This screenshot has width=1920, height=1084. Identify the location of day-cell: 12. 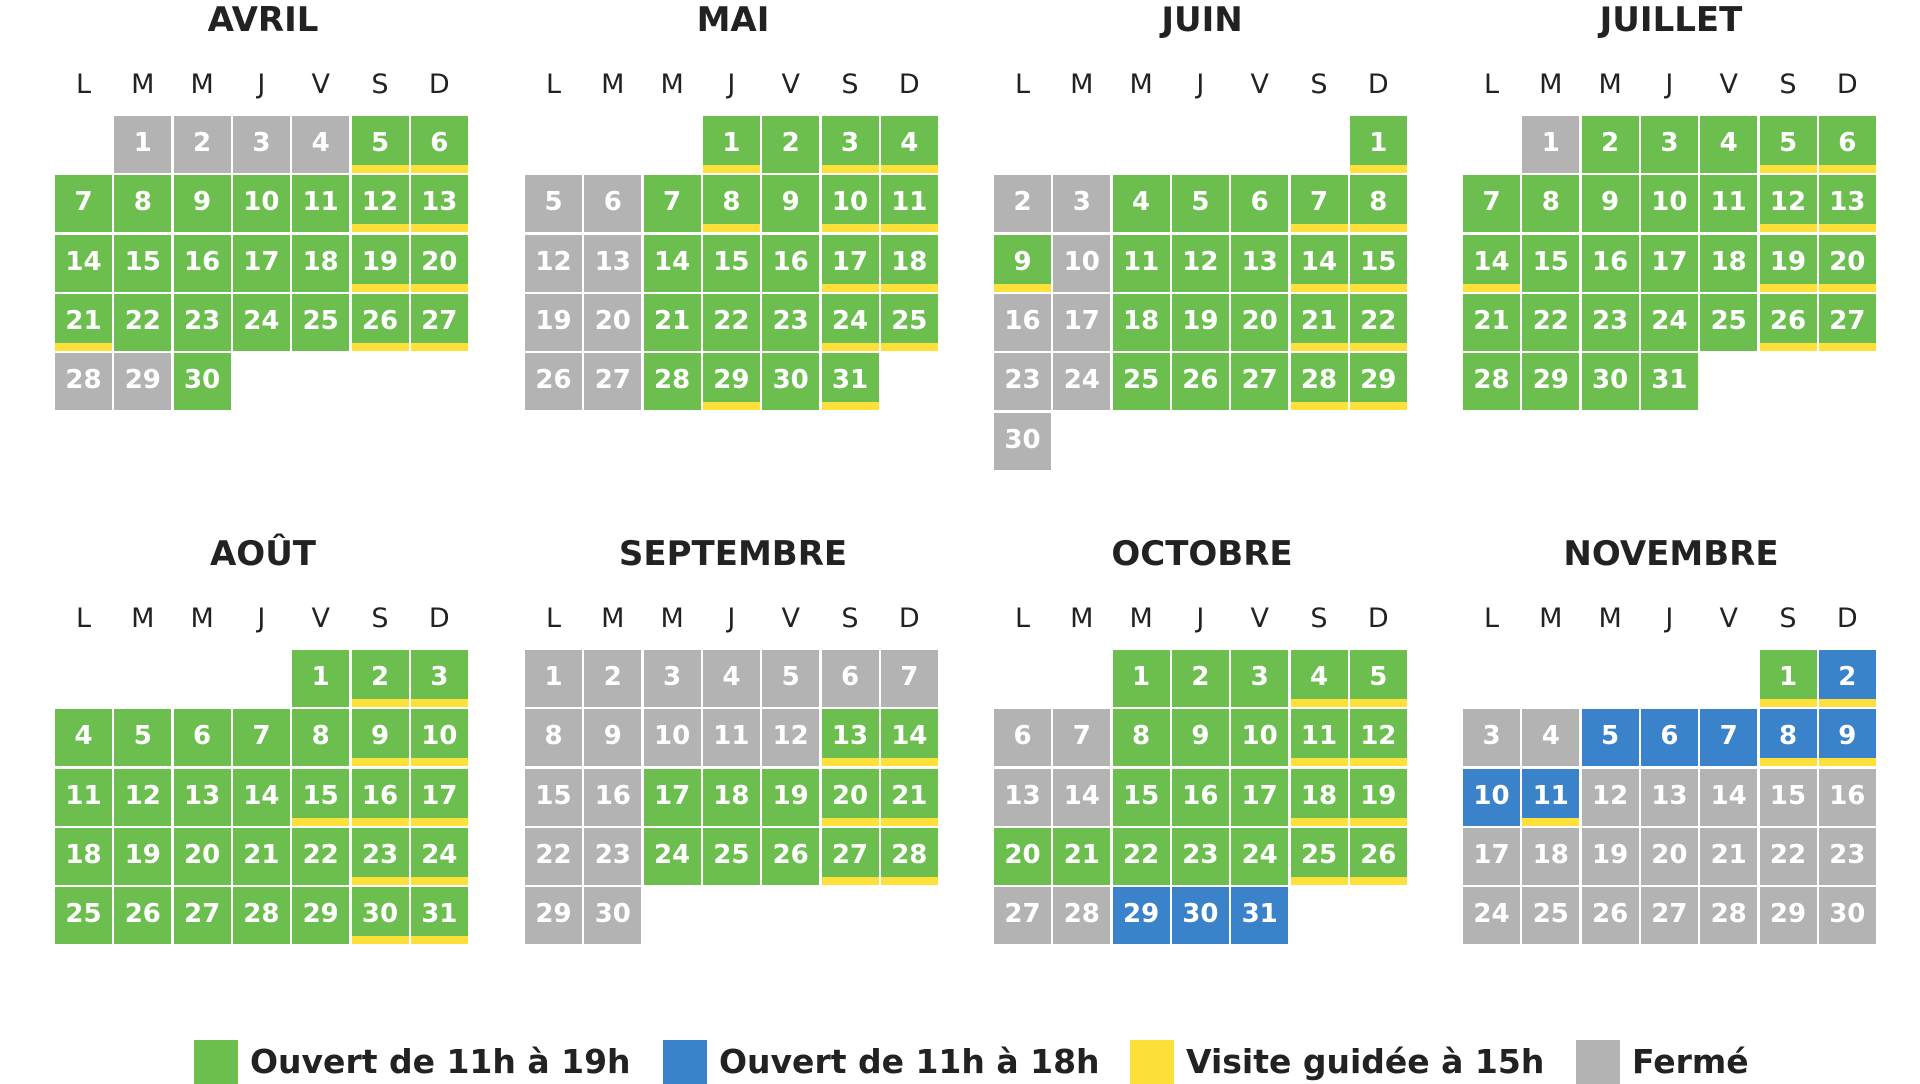
(791, 738).